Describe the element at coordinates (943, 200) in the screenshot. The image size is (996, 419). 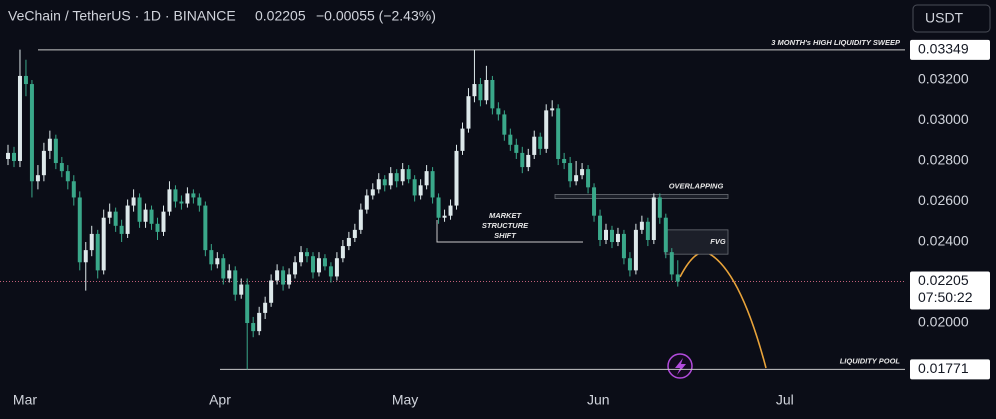
I see `y-tick-label: 0.02600` at that location.